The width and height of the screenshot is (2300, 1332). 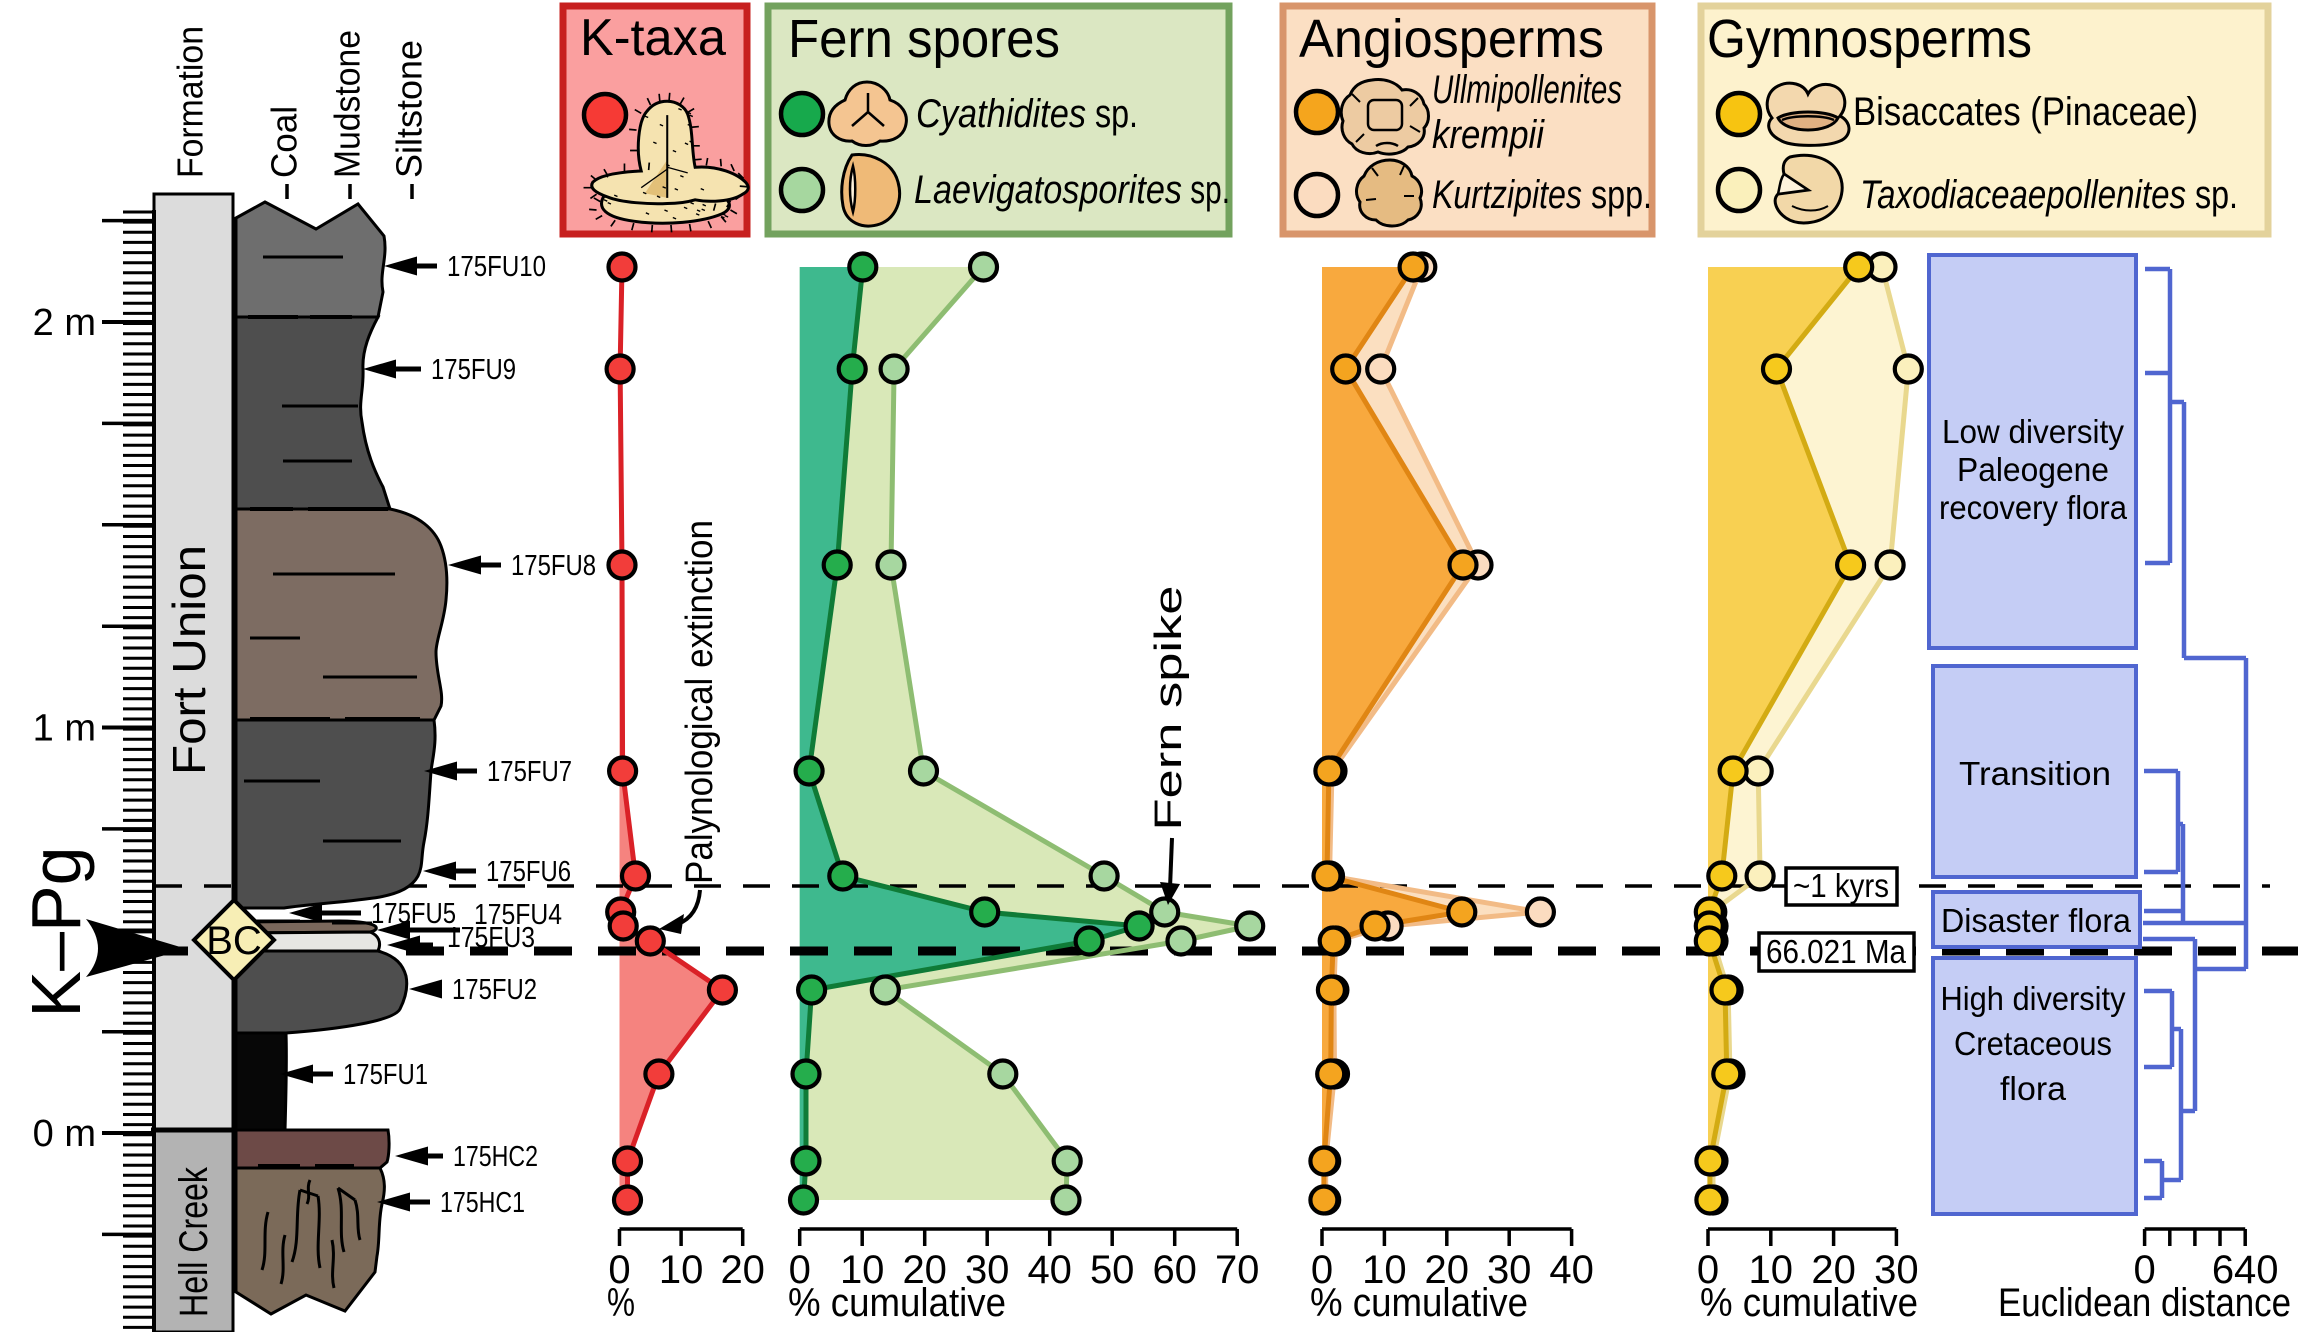 I want to click on svg-text: 66.021 Ma, so click(x=1836, y=951).